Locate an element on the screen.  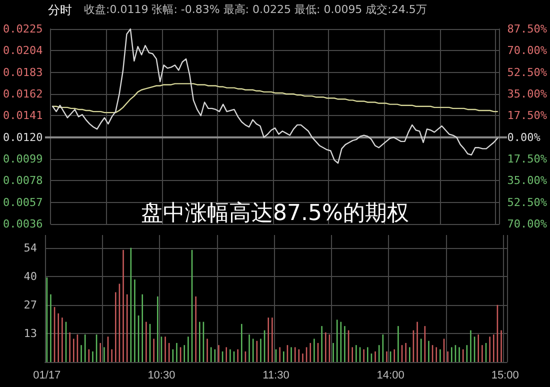
y-tick-label: 0.0225 is located at coordinates (22, 29).